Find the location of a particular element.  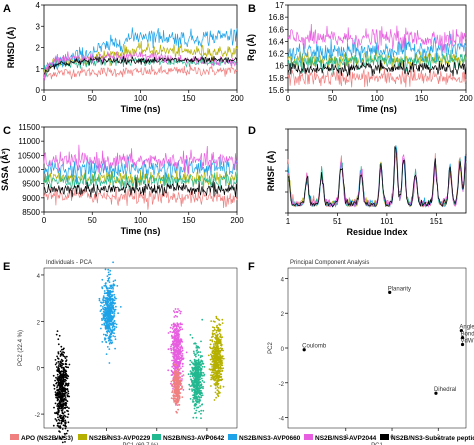

legend-swatch-apo is located at coordinates (14, 437).